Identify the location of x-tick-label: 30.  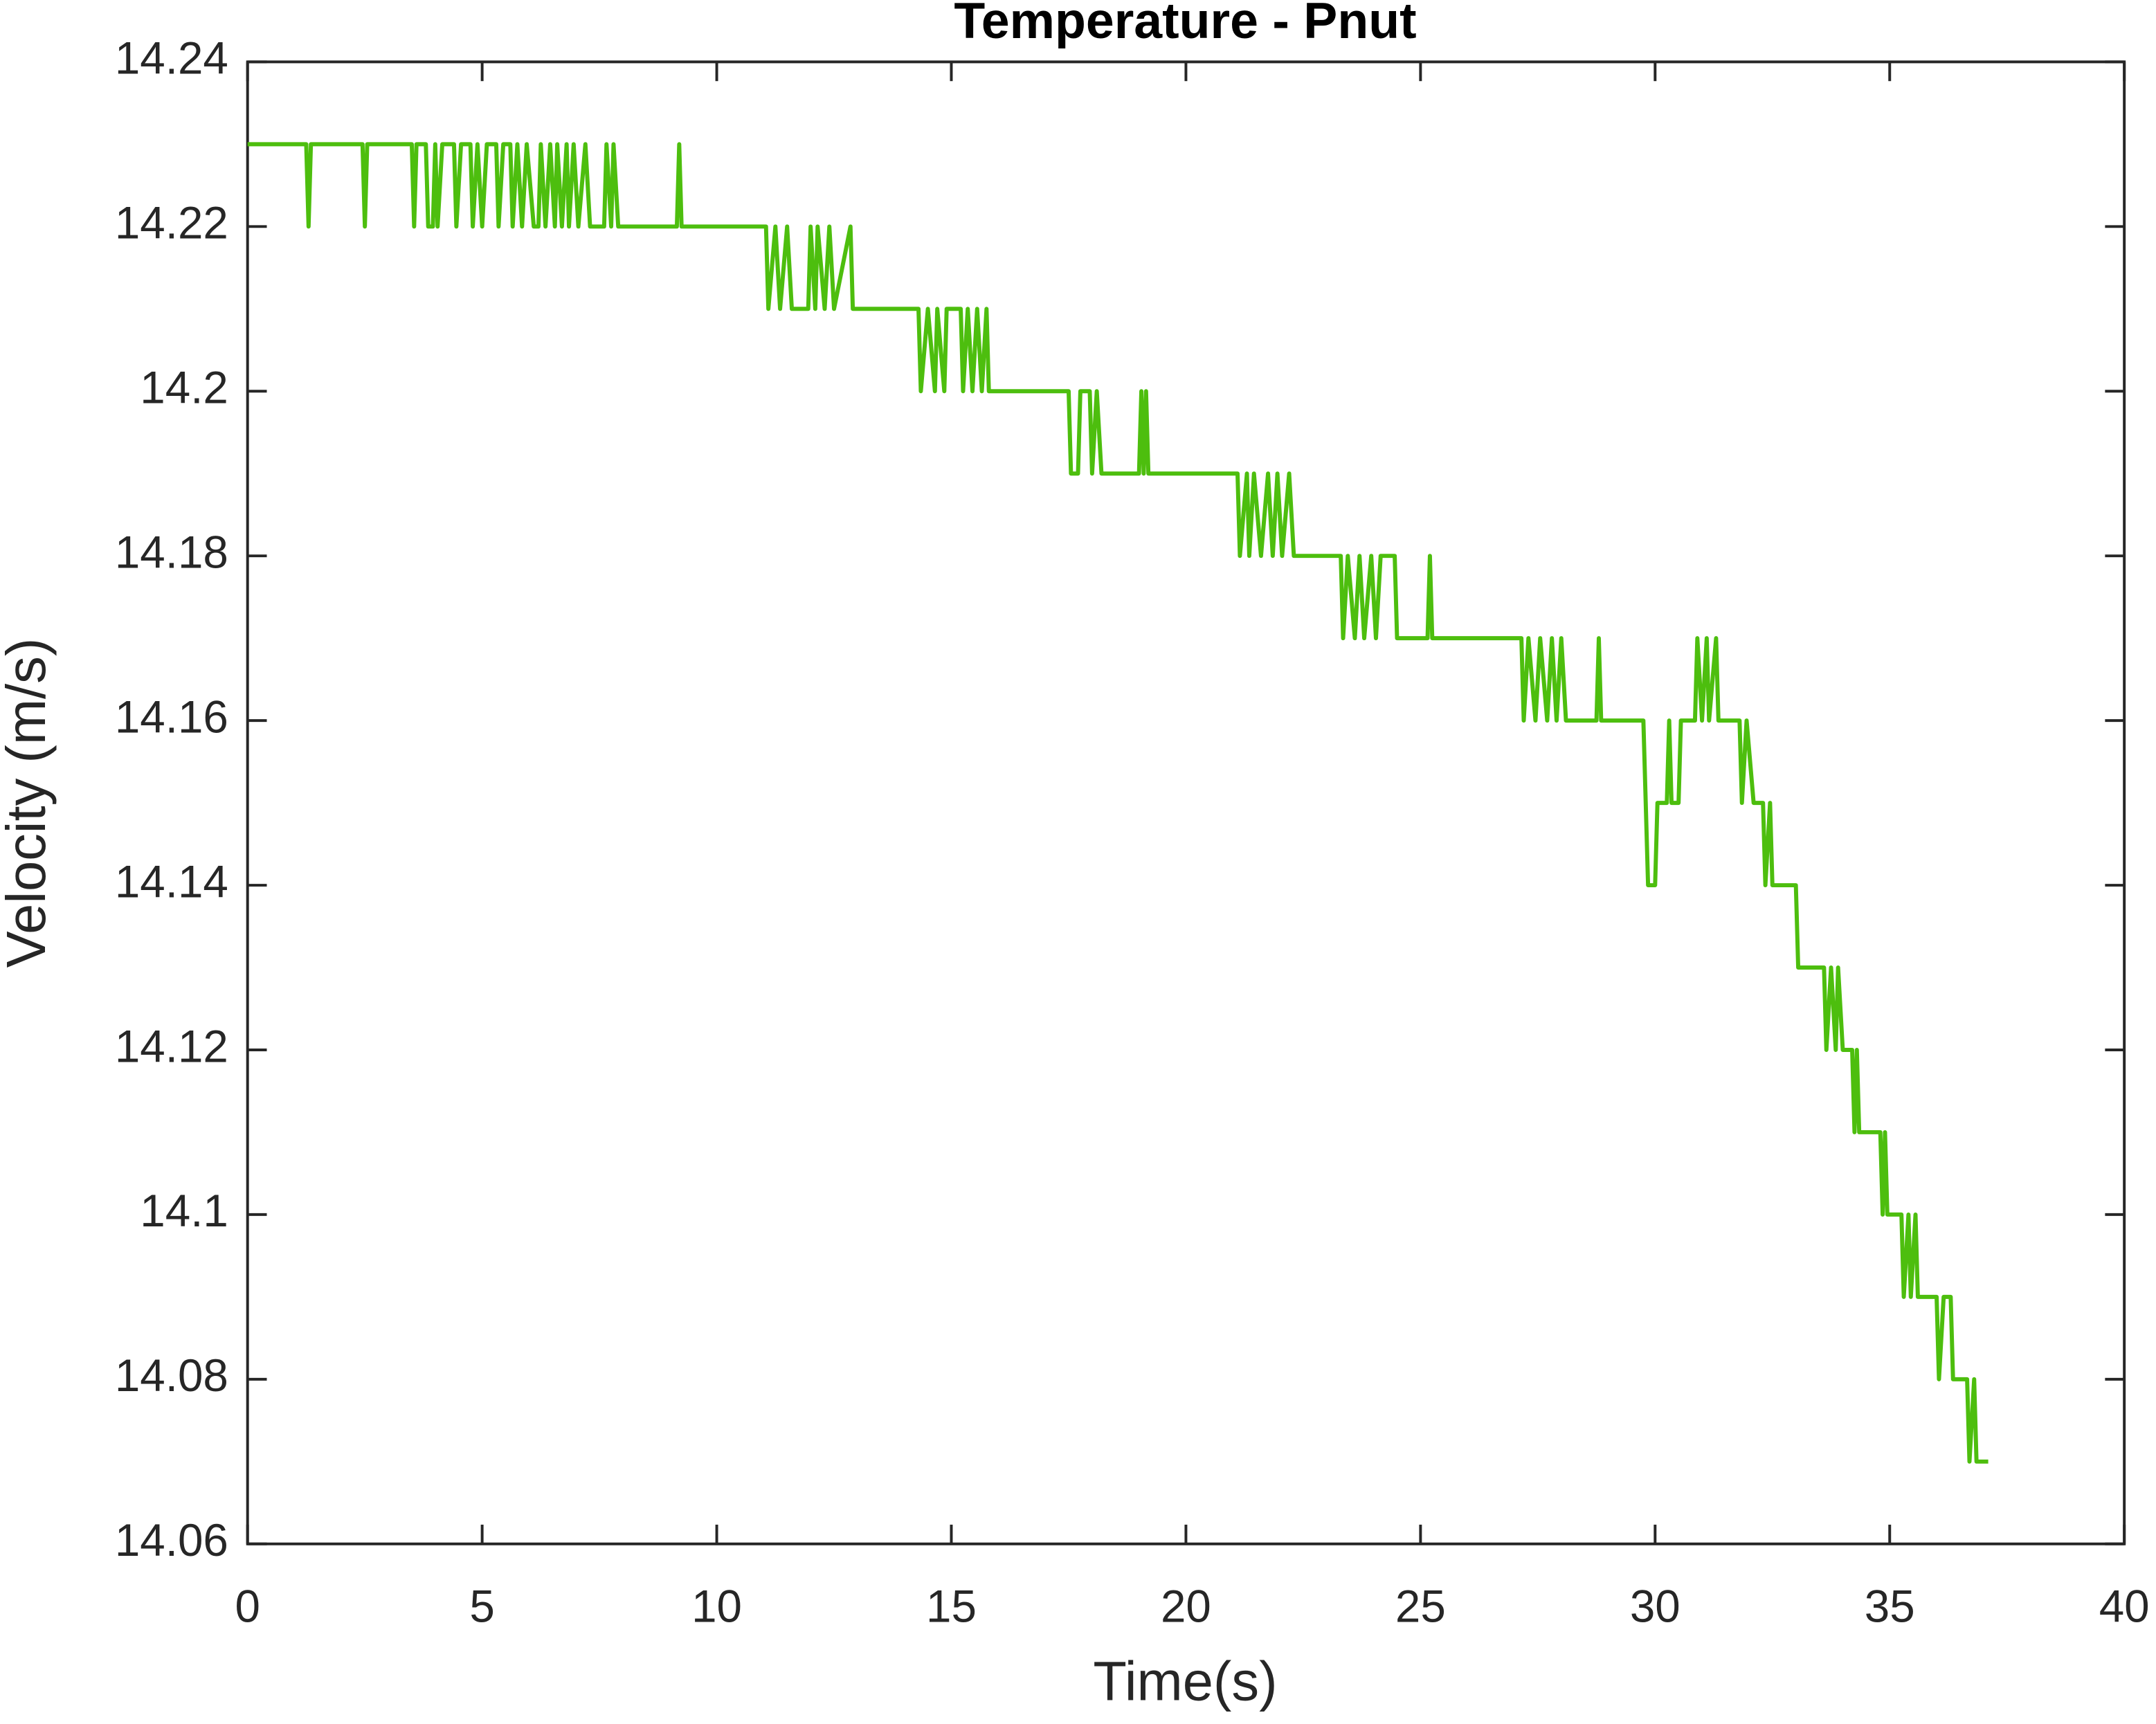
(1655, 1606).